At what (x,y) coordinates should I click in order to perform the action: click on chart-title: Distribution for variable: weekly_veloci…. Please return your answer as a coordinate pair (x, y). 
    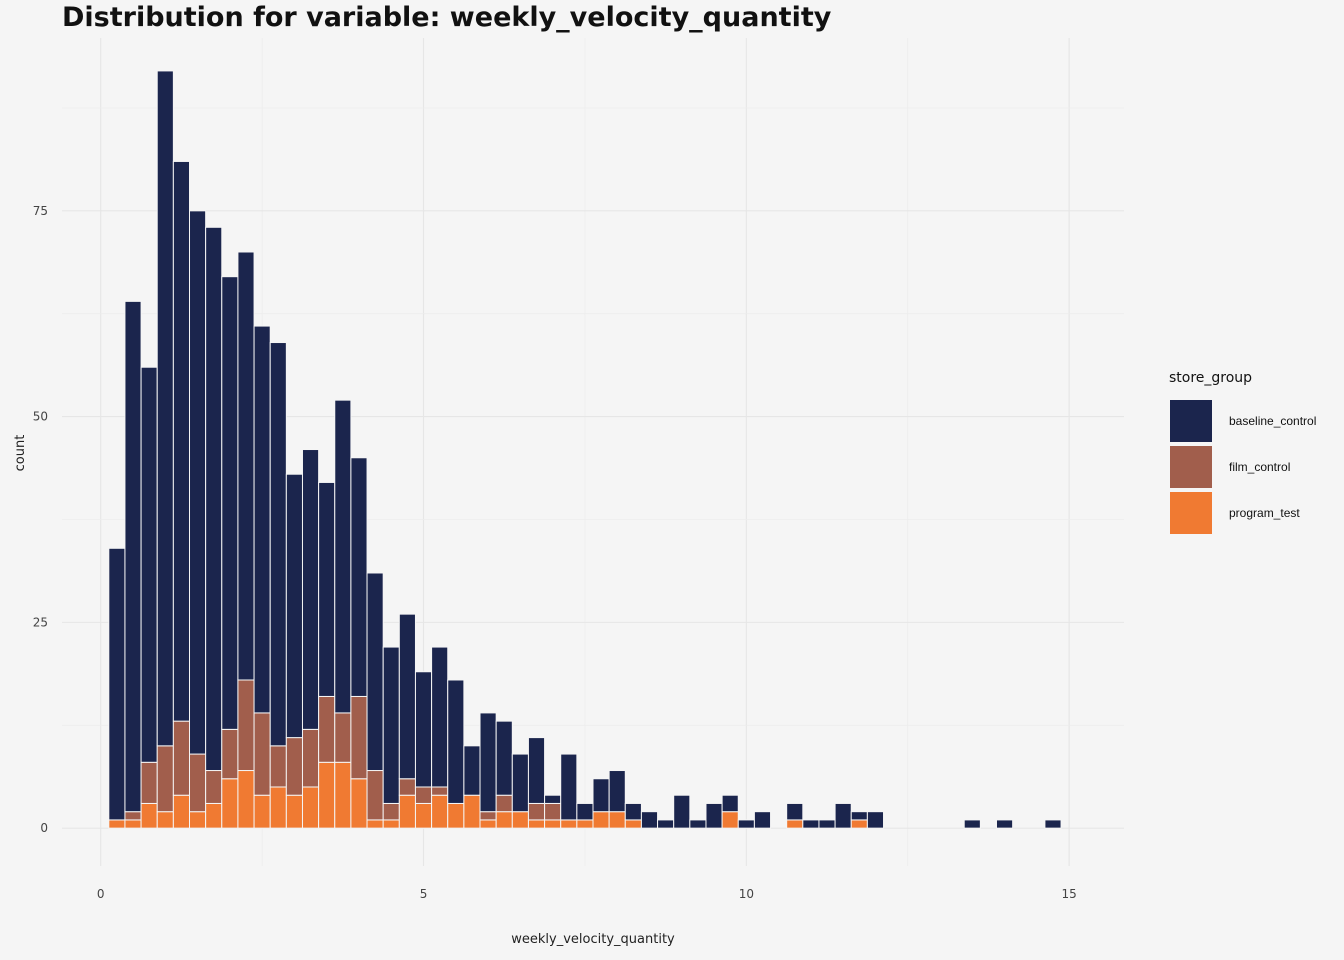
    Looking at the image, I should click on (447, 17).